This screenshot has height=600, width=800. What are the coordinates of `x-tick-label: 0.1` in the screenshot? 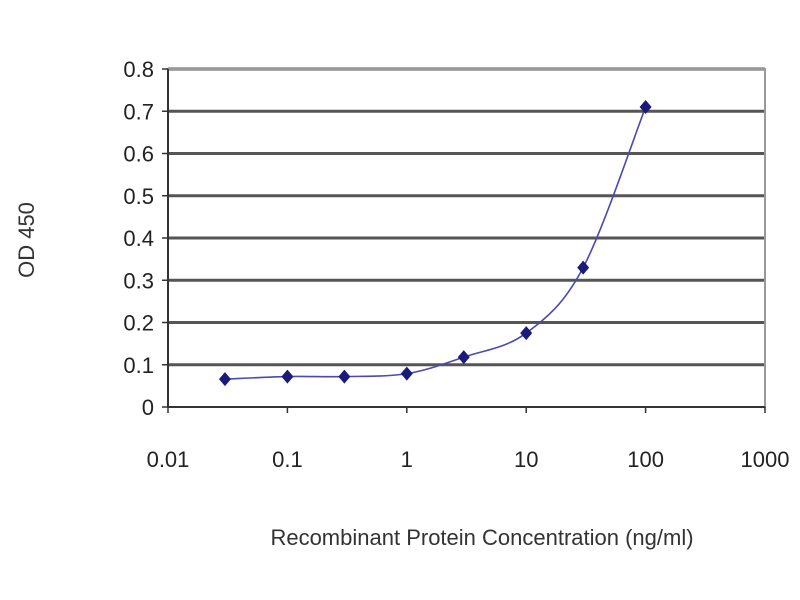 It's located at (287, 459).